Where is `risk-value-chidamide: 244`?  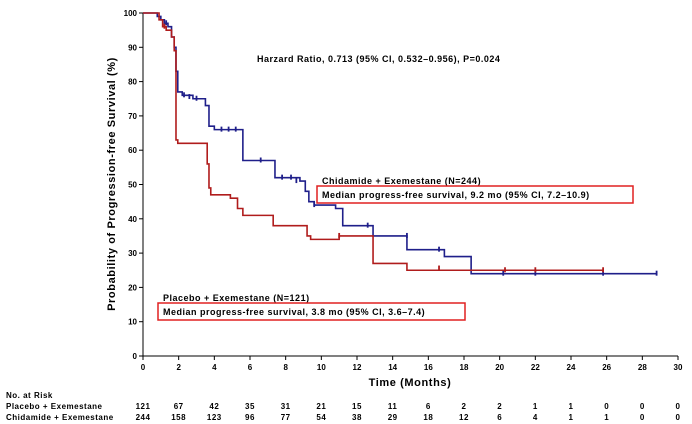
risk-value-chidamide: 244 is located at coordinates (143, 417).